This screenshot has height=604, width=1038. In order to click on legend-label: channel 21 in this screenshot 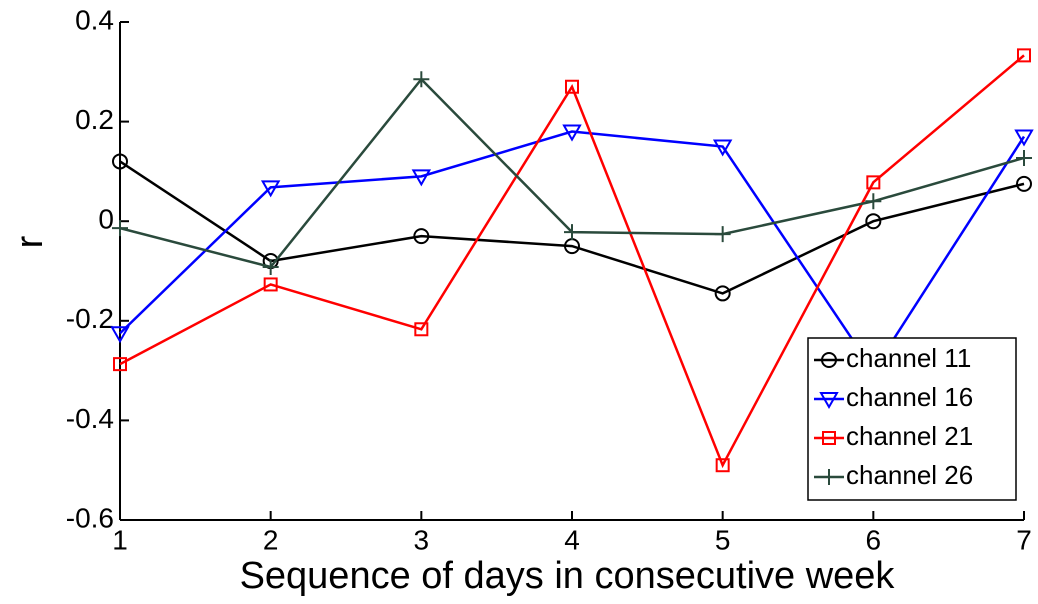, I will do `click(909, 436)`.